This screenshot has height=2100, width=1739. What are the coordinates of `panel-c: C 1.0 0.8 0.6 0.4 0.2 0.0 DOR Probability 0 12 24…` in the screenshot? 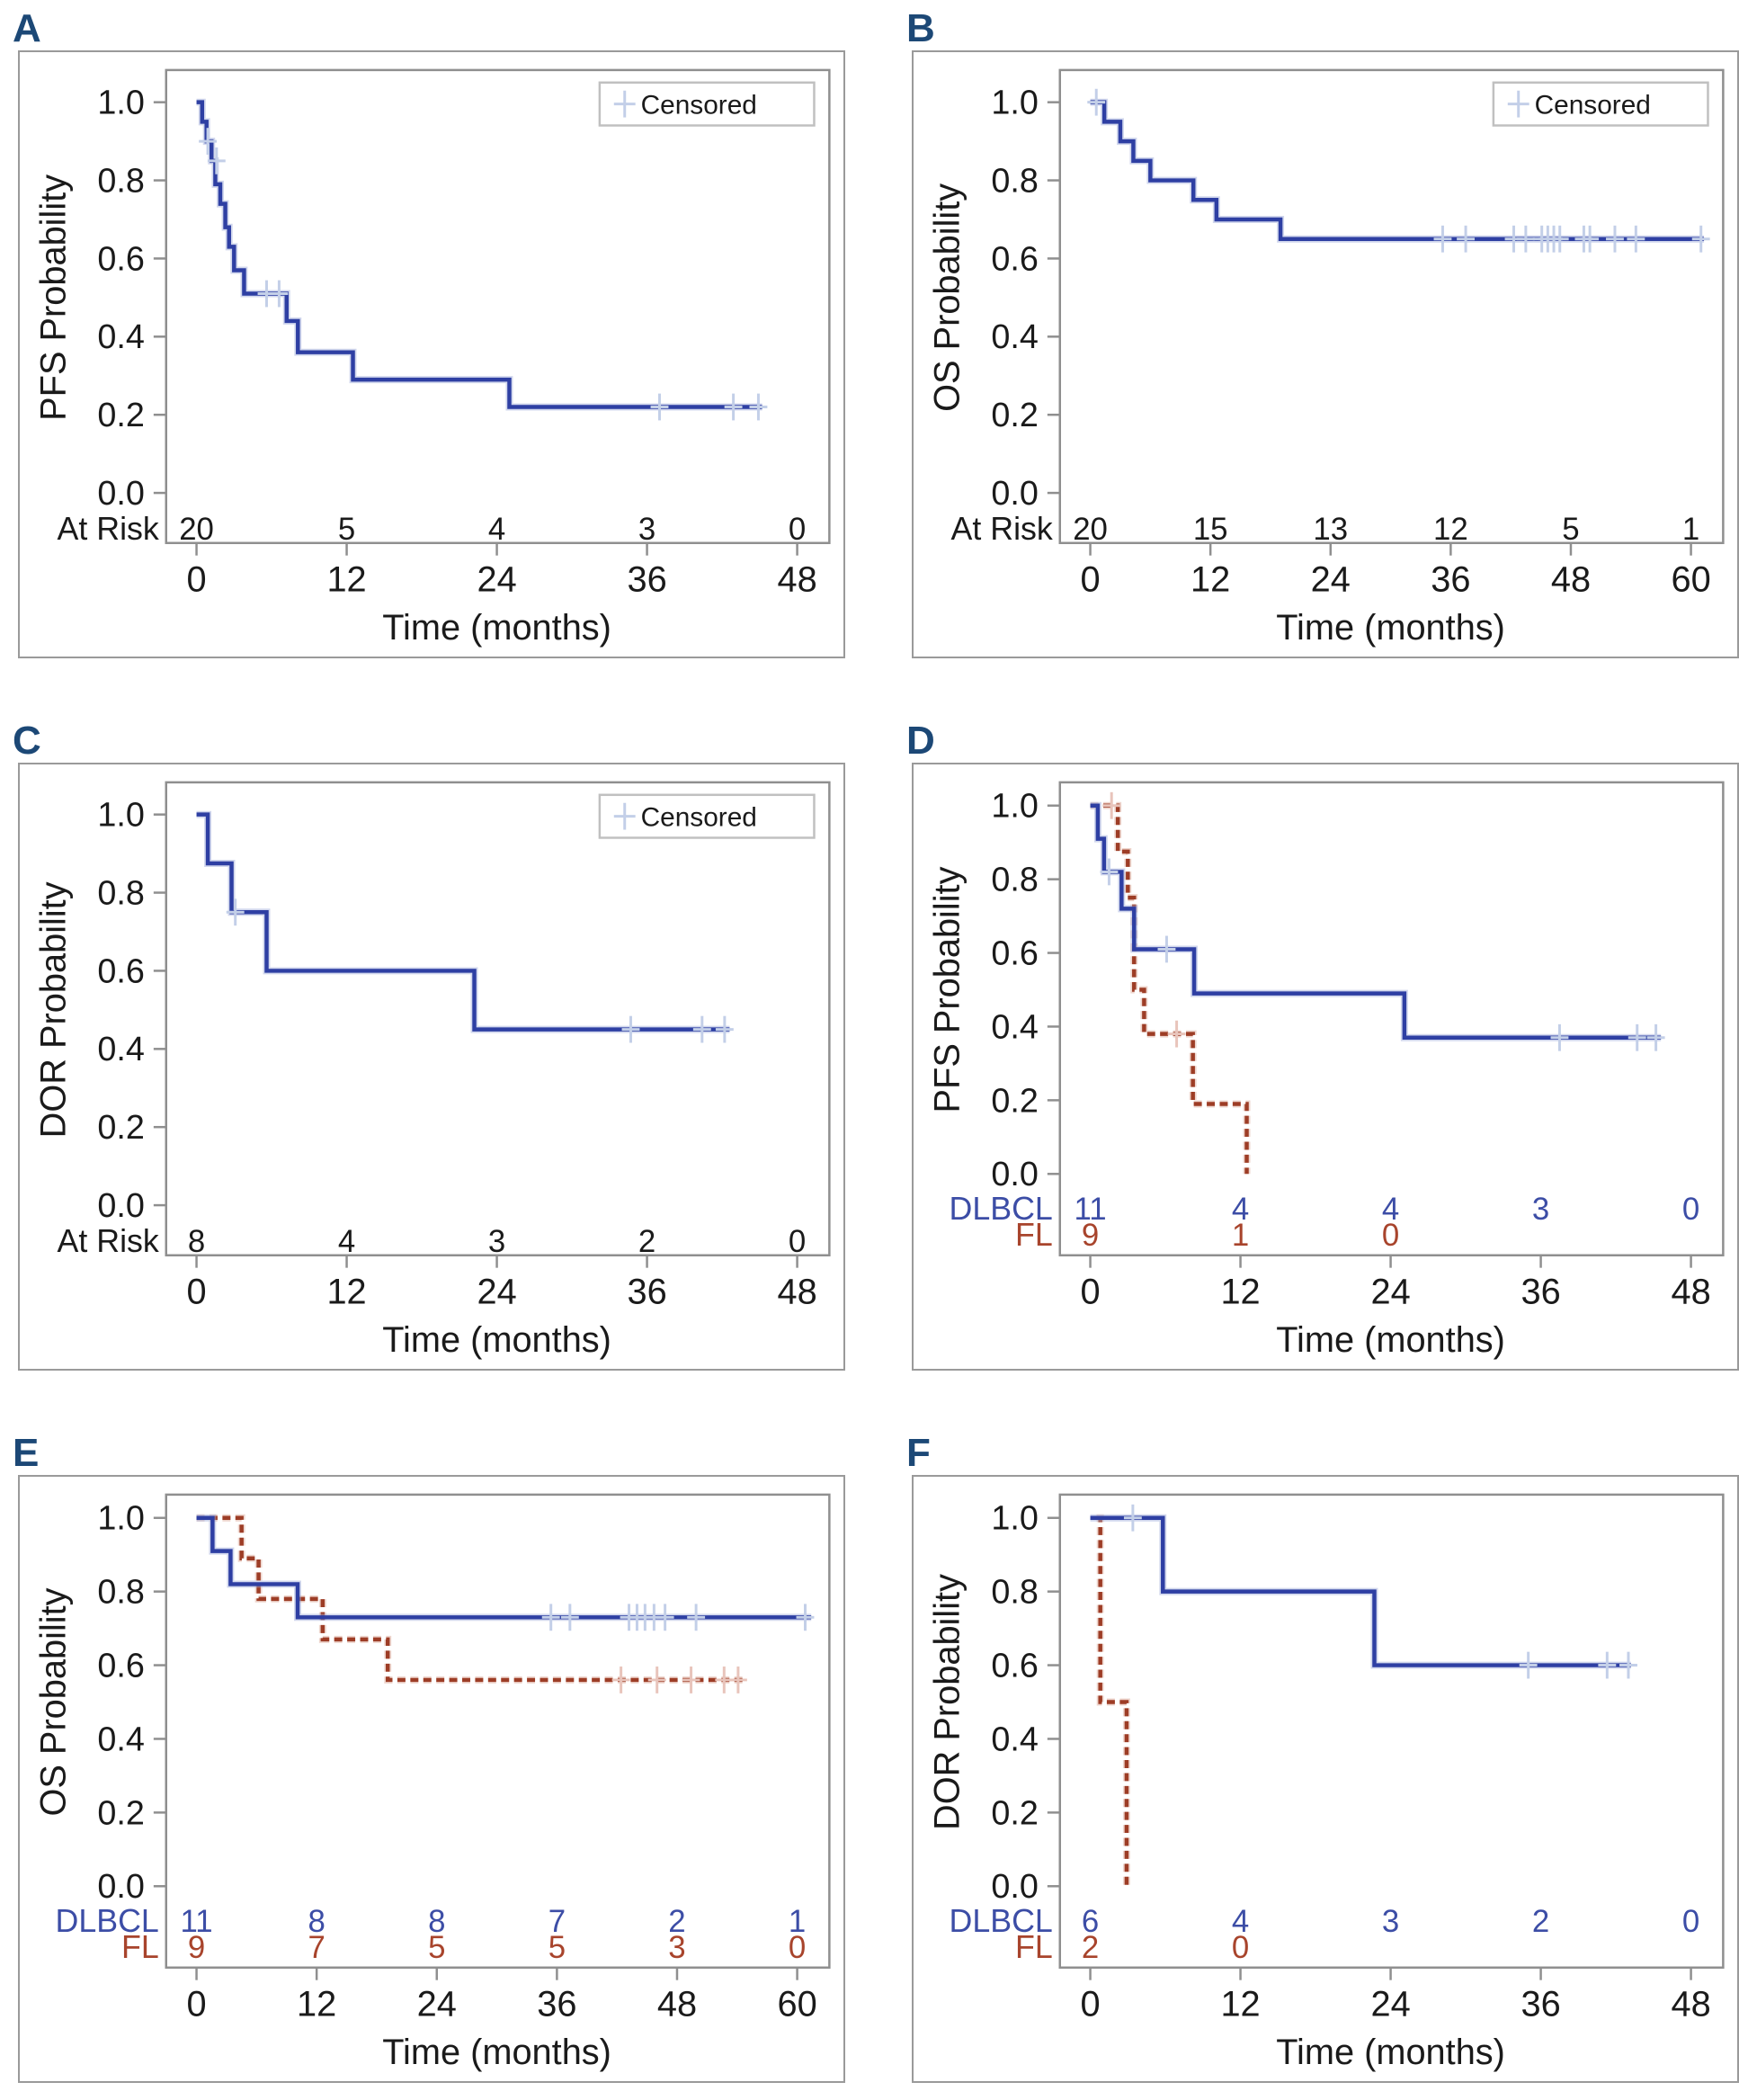 It's located at (429, 1046).